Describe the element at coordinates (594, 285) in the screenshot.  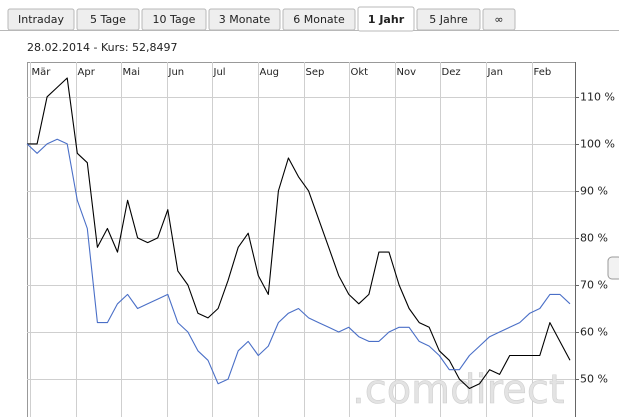
I see `y-tick-label: 70 %` at that location.